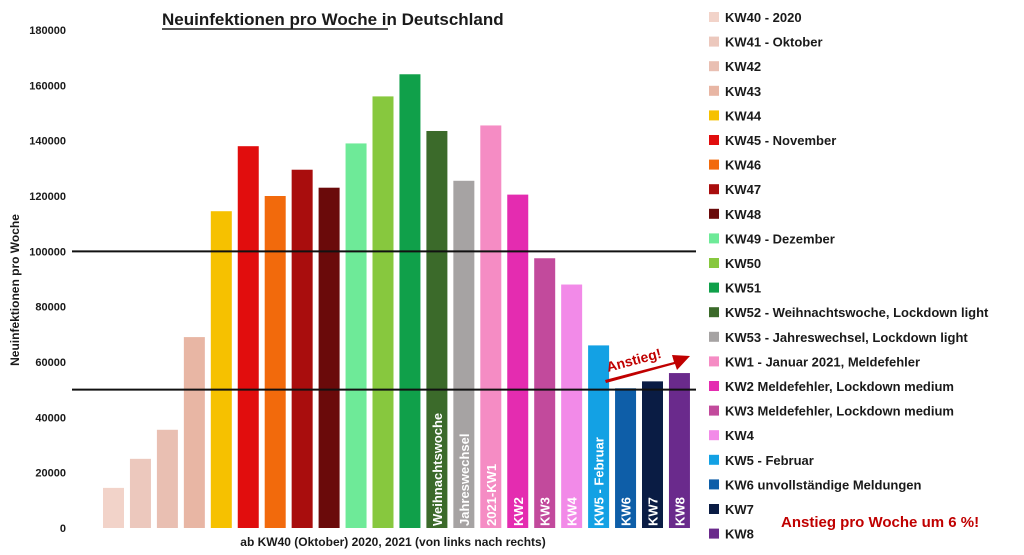  What do you see at coordinates (743, 263) in the screenshot?
I see `legend-entry: KW50` at bounding box center [743, 263].